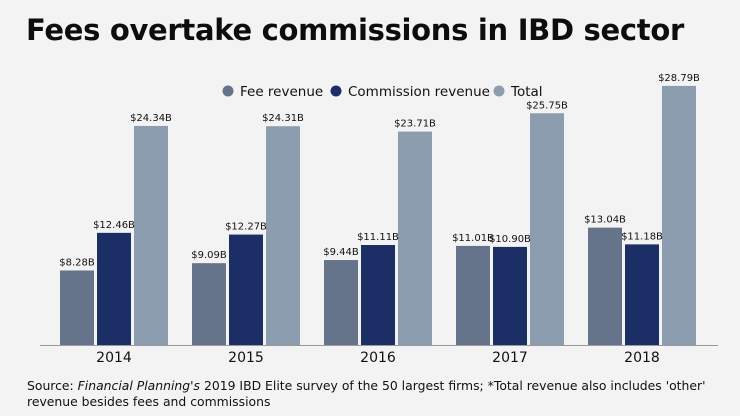 The image size is (740, 416). What do you see at coordinates (510, 239) in the screenshot?
I see `value-label-commission-revenue-2017: $10.90B` at bounding box center [510, 239].